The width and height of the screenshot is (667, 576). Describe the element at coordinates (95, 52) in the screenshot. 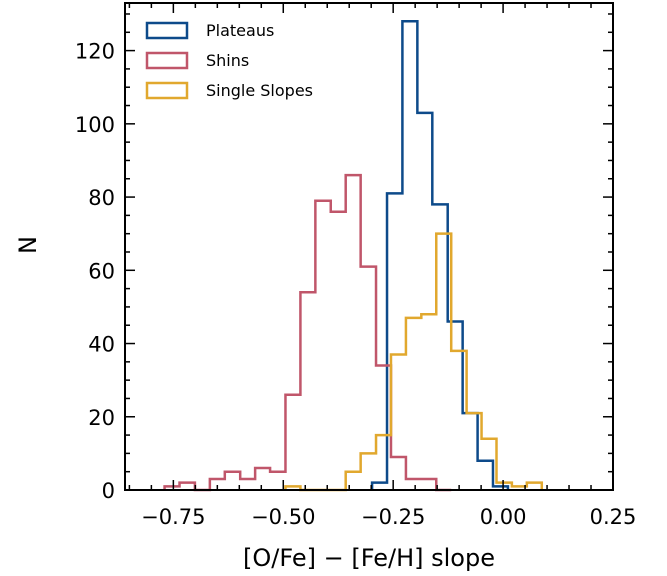

I see `y-tick-label: 120` at that location.